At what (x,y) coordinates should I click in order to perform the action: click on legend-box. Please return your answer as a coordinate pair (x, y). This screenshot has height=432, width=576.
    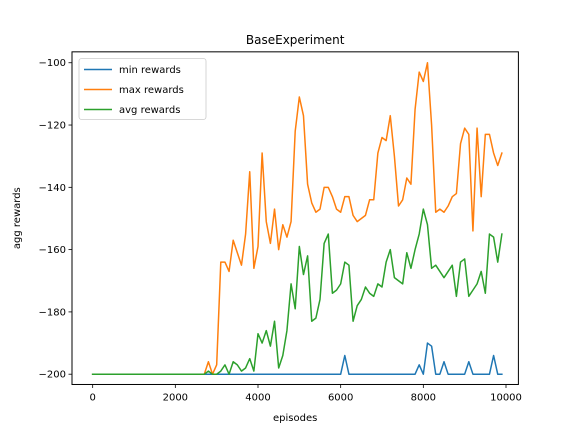
    Looking at the image, I should click on (142, 89).